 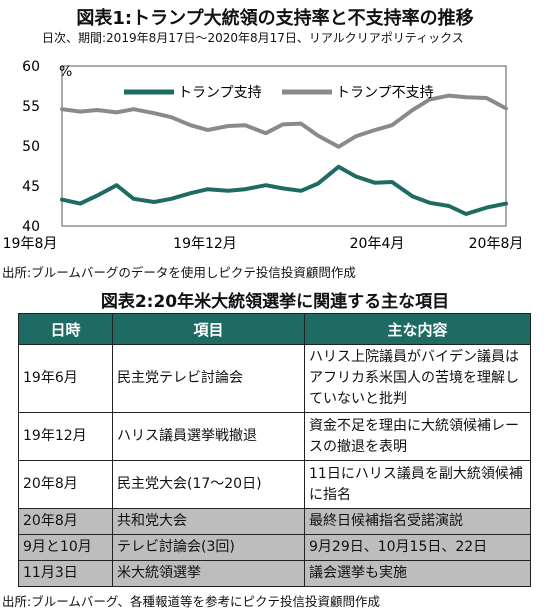 I want to click on cell-content: 資金不足を理由に大統領候補レースの撤退を表明, so click(x=417, y=436).